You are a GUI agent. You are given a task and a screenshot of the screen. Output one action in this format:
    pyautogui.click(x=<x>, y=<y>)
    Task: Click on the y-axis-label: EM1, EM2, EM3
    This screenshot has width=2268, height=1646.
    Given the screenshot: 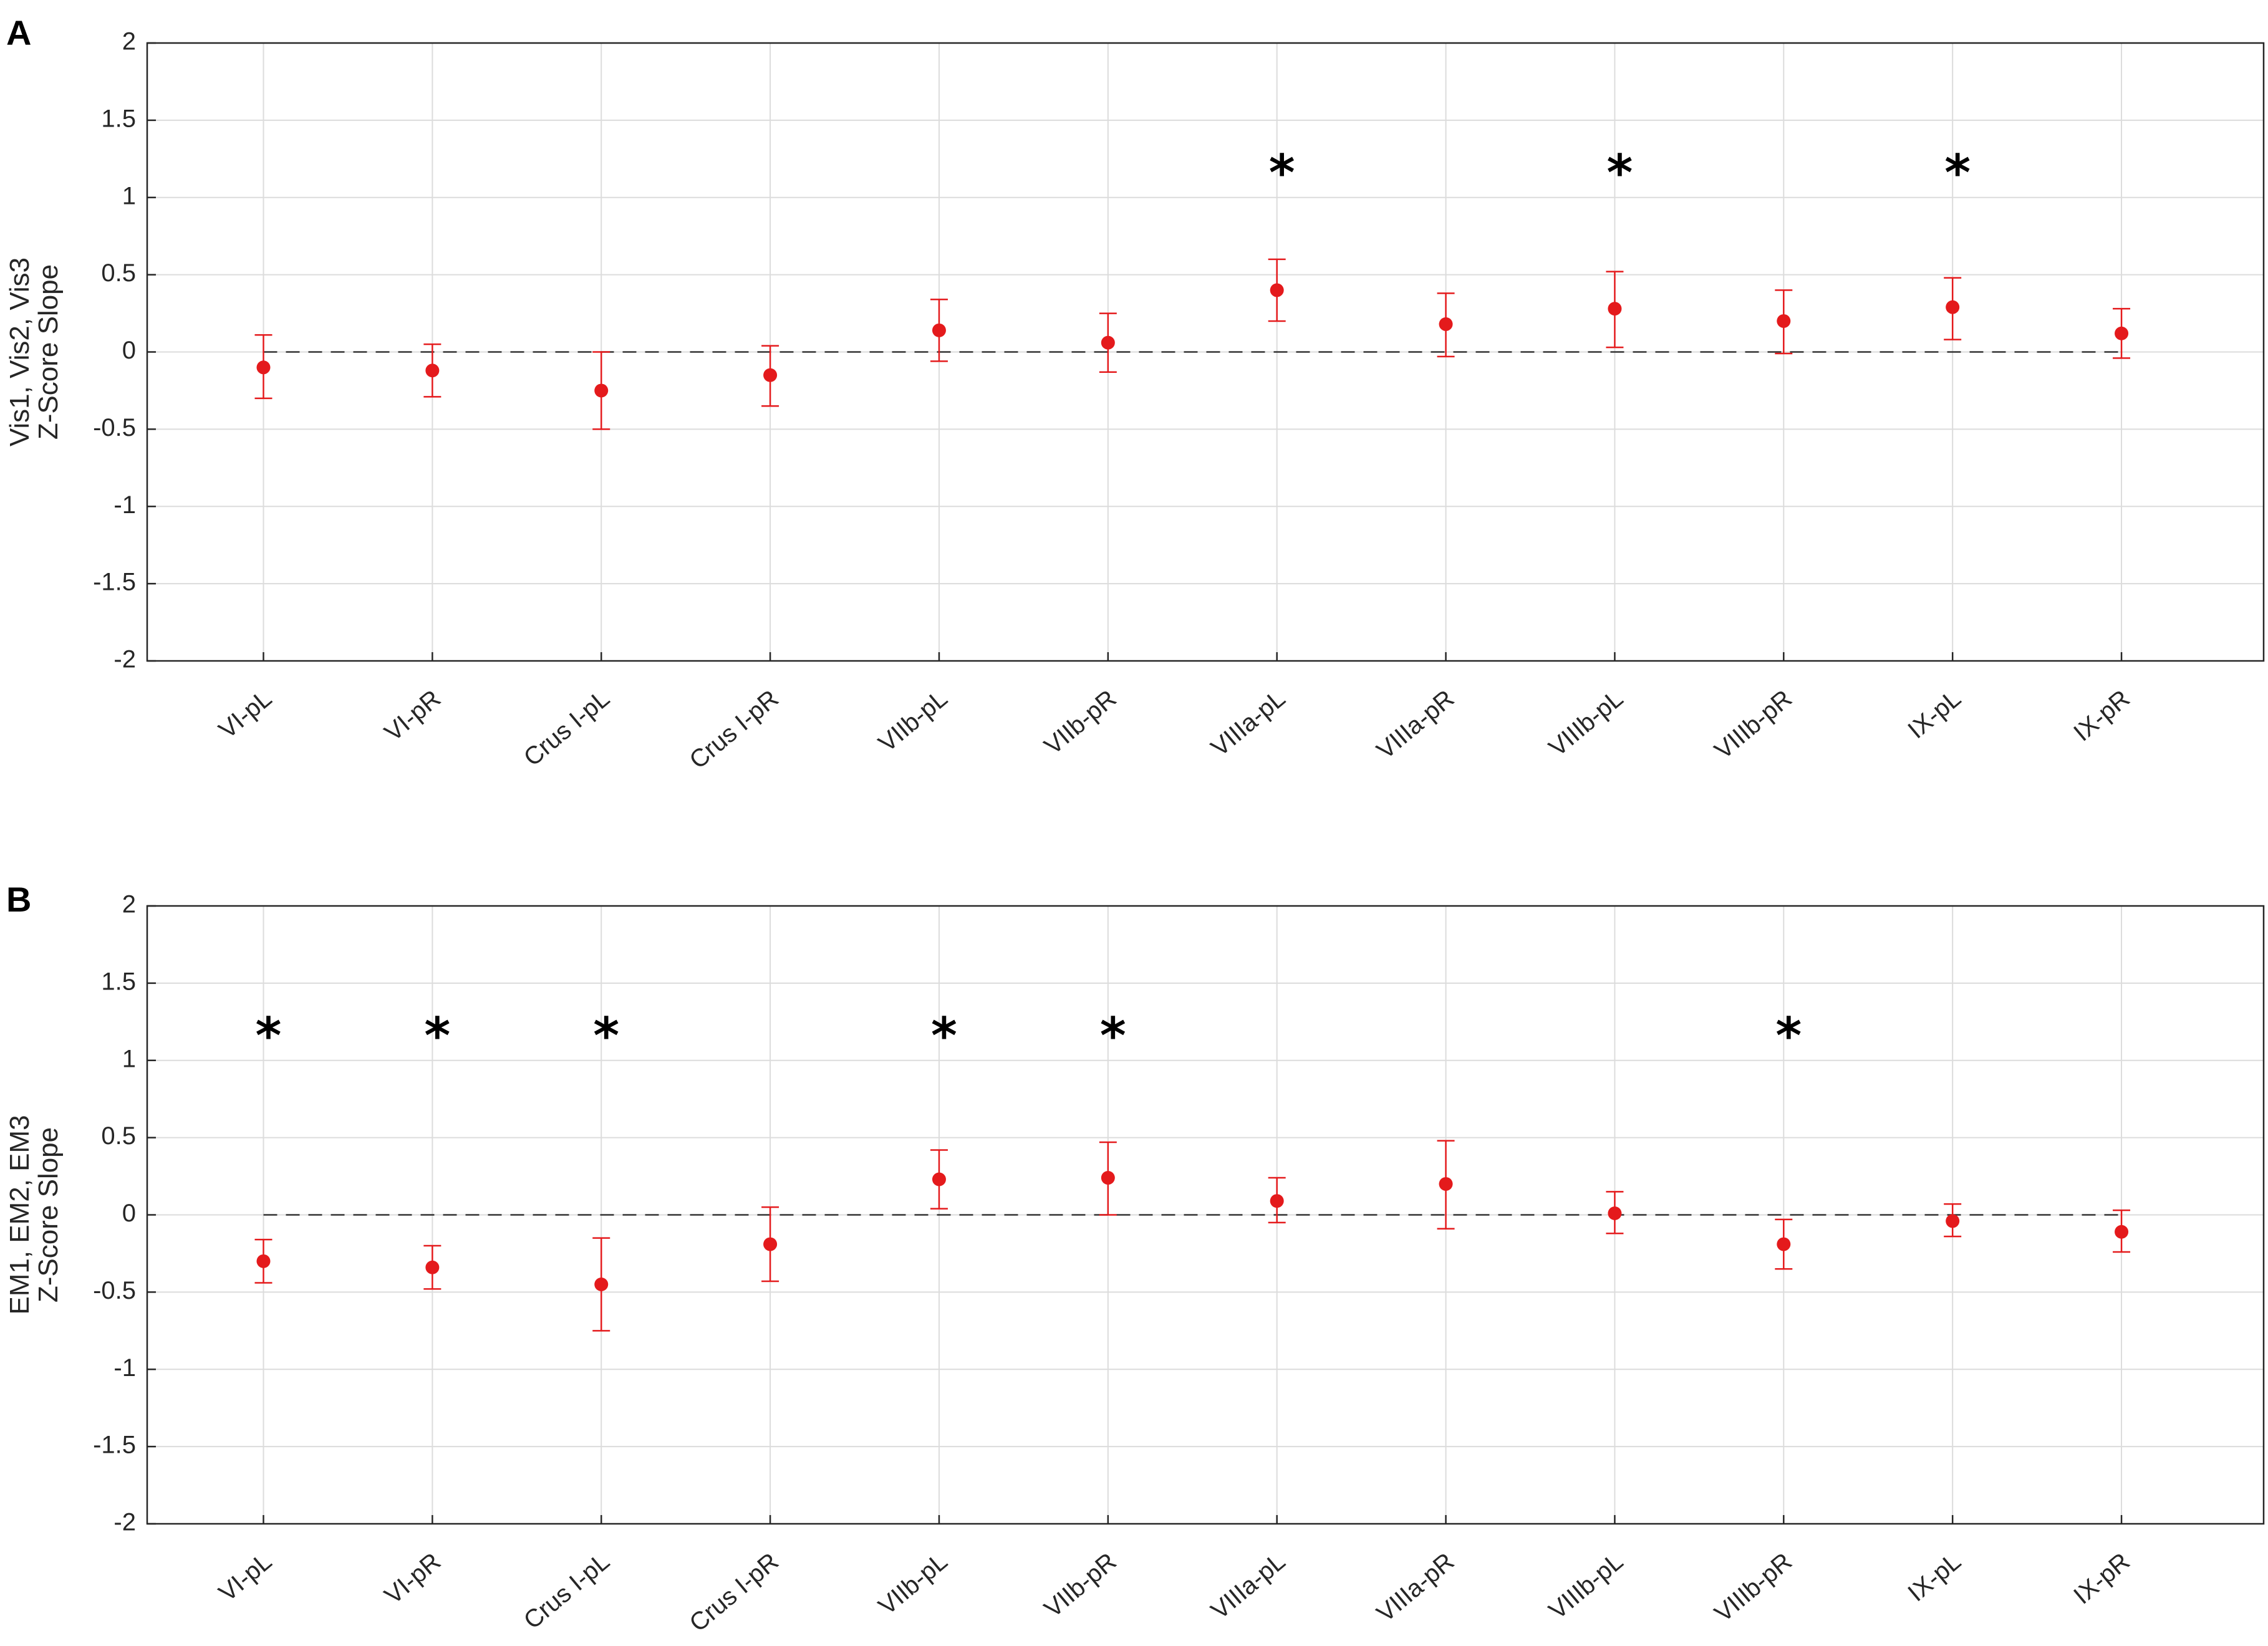 What is the action you would take?
    pyautogui.click(x=19, y=1215)
    